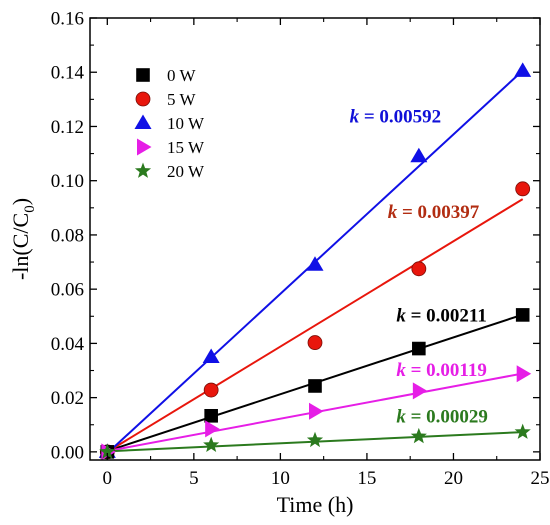 Image resolution: width=550 pixels, height=525 pixels. I want to click on rate-constant-label: k = 0.00592, so click(396, 116).